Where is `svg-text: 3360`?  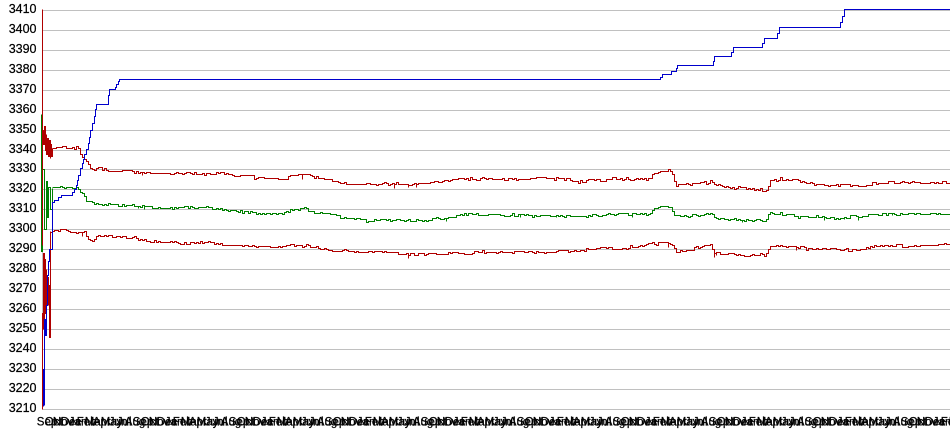 svg-text: 3360 is located at coordinates (23, 109).